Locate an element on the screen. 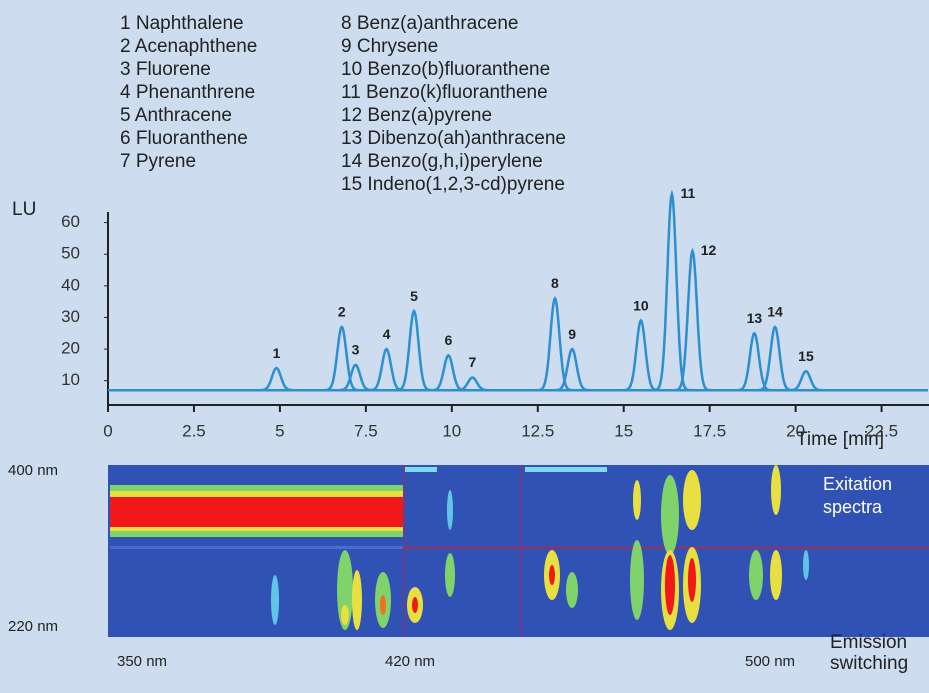 The image size is (929, 693). legend-entry: 6 Fluoranthene is located at coordinates (184, 138).